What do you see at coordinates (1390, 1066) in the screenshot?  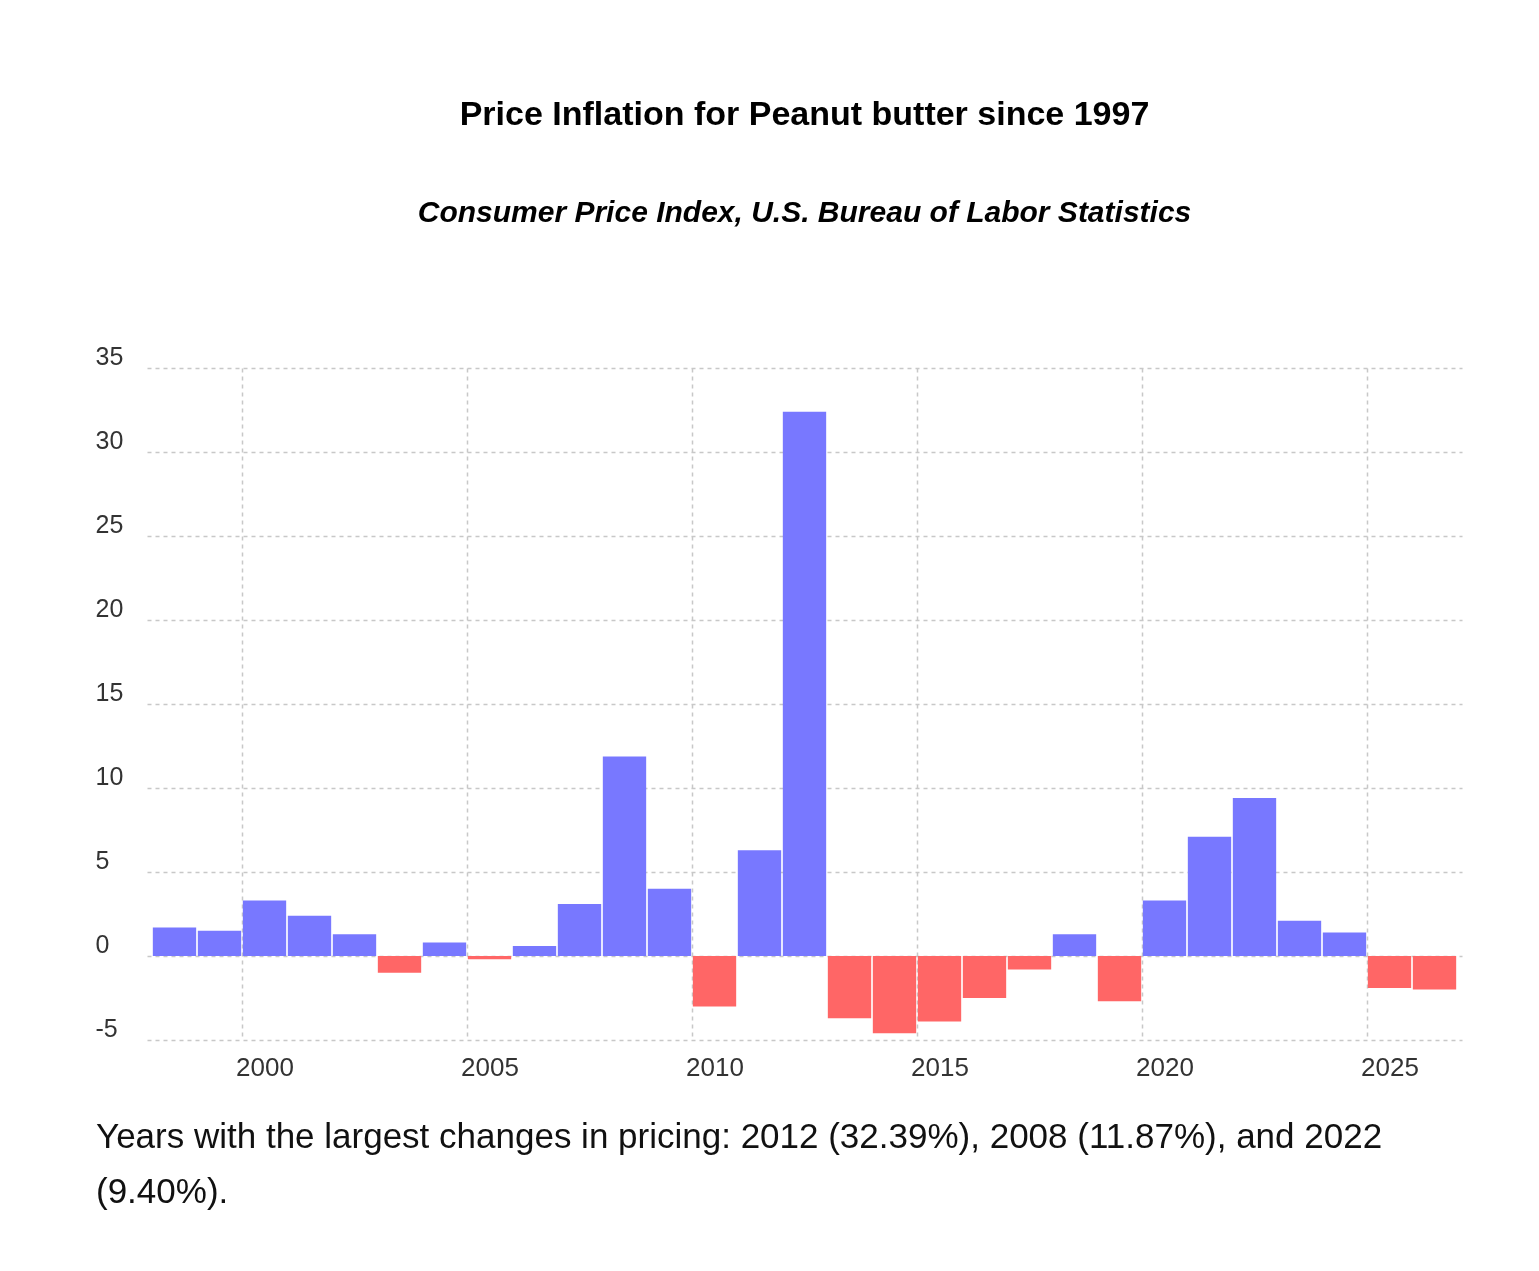 I see `x-tick-label: 2025` at bounding box center [1390, 1066].